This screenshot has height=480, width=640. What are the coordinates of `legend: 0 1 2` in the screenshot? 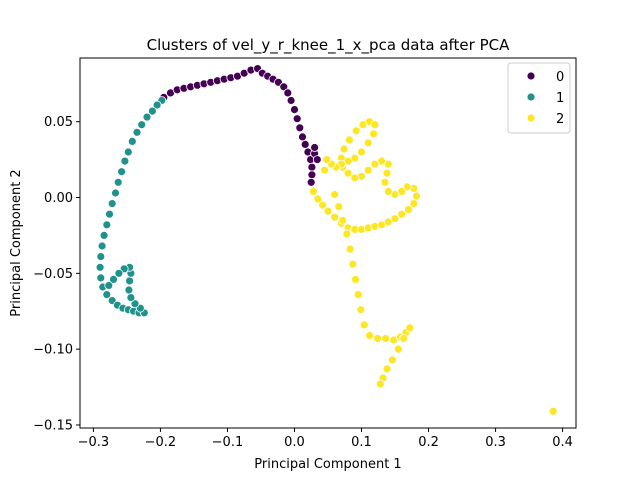 It's located at (539, 98).